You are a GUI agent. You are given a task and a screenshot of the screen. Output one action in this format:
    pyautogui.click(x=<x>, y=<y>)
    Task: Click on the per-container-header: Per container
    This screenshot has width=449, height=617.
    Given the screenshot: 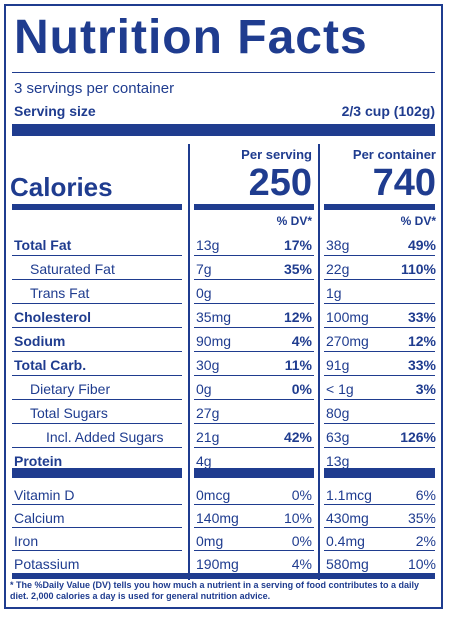 What is the action you would take?
    pyautogui.click(x=394, y=154)
    